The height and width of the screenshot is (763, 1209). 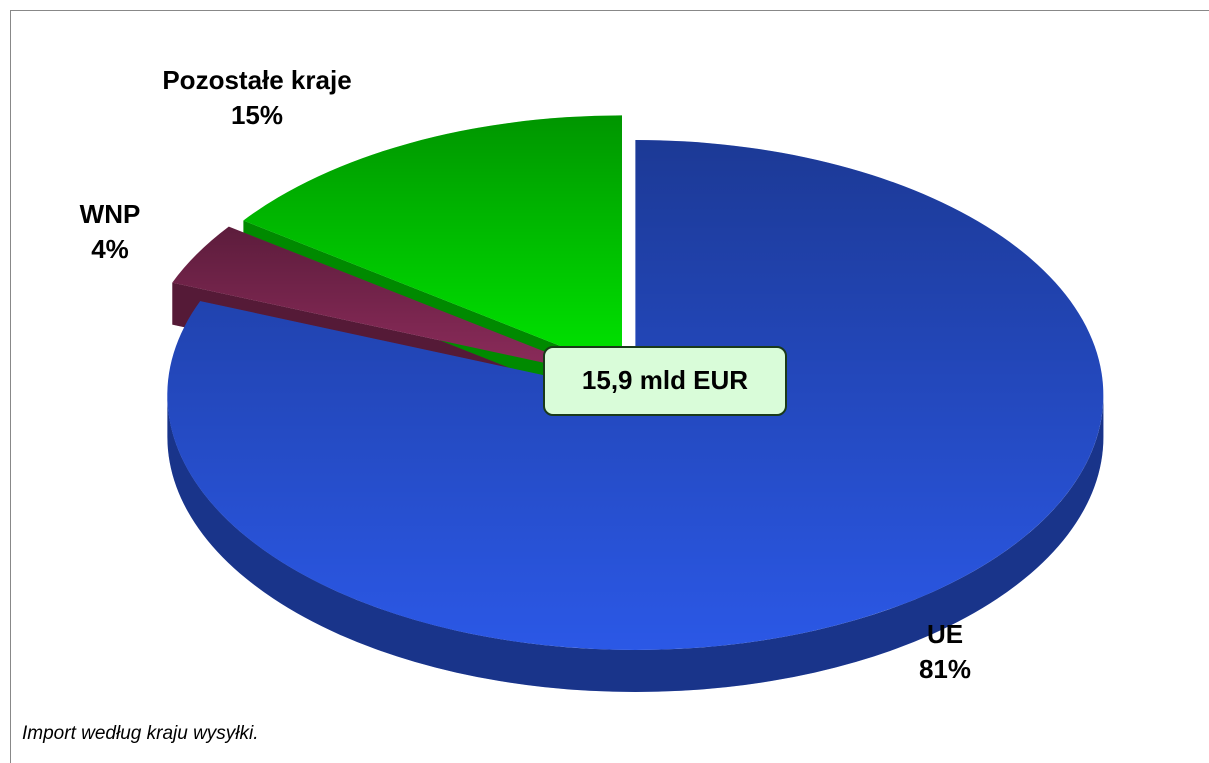 I want to click on caption: Import według kraju wysyłki., so click(x=140, y=733).